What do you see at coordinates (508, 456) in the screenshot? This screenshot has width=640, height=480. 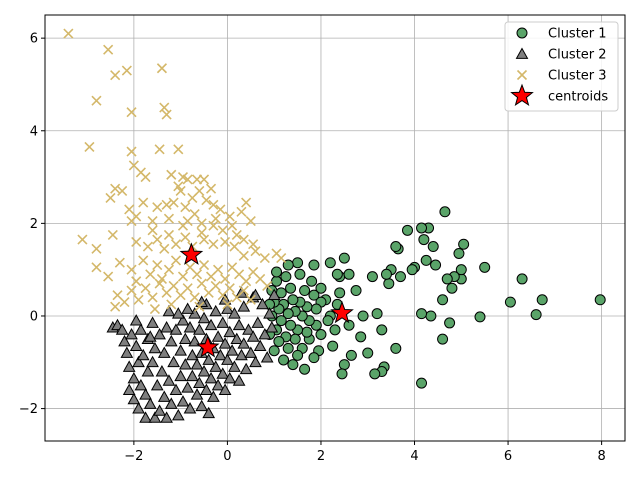 I see `x-tick-label: 6` at bounding box center [508, 456].